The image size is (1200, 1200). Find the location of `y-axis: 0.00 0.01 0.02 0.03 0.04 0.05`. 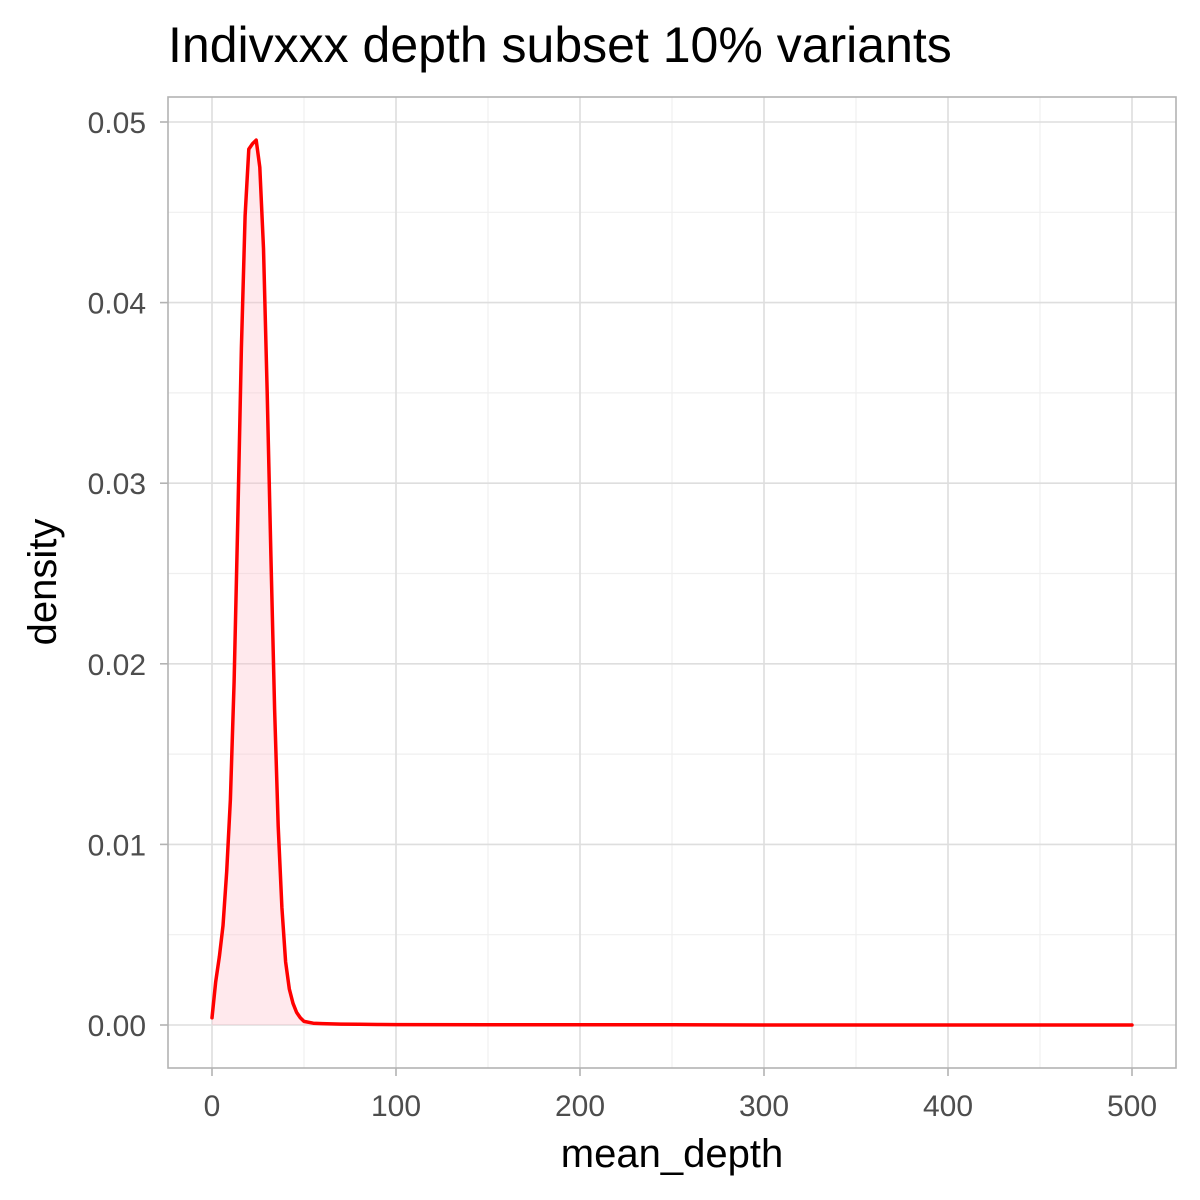

y-axis: 0.00 0.01 0.02 0.03 0.04 0.05 is located at coordinates (128, 575).